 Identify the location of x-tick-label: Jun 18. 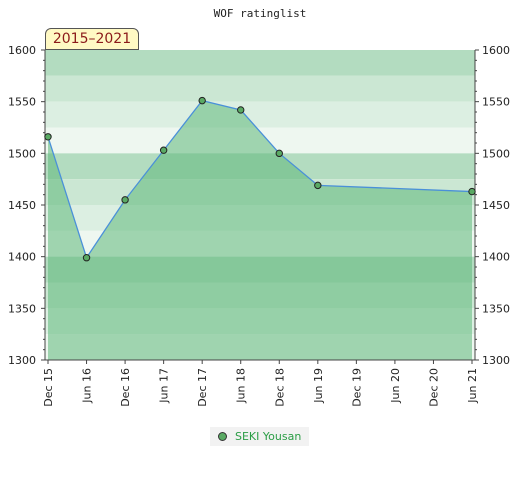
(241, 386).